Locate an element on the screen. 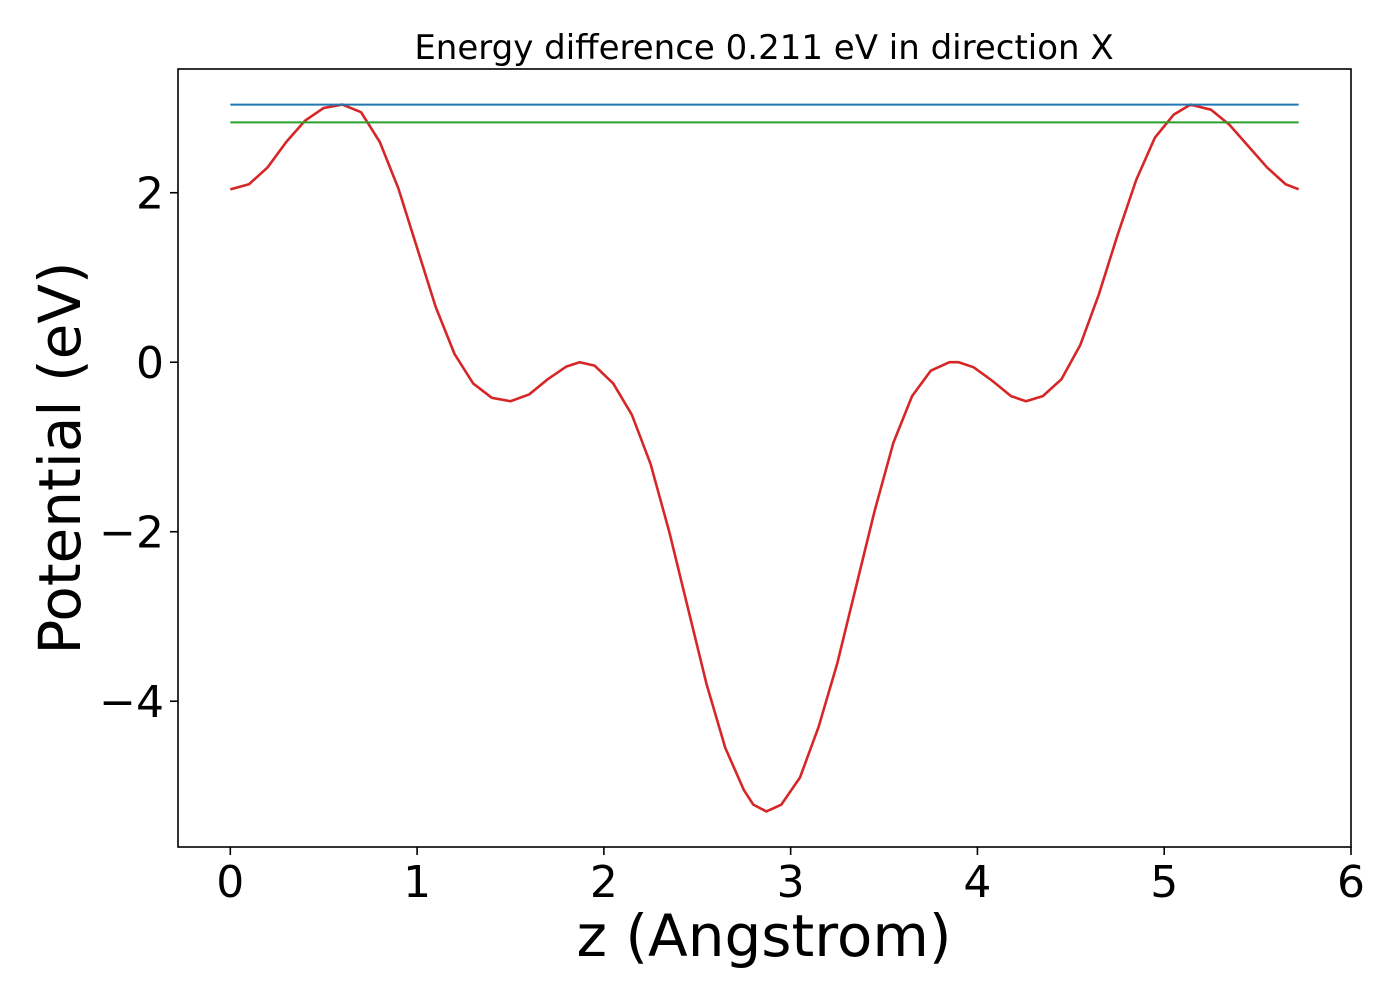 The image size is (1400, 1000). x-axis-label: z (Angstrom) is located at coordinates (764, 936).